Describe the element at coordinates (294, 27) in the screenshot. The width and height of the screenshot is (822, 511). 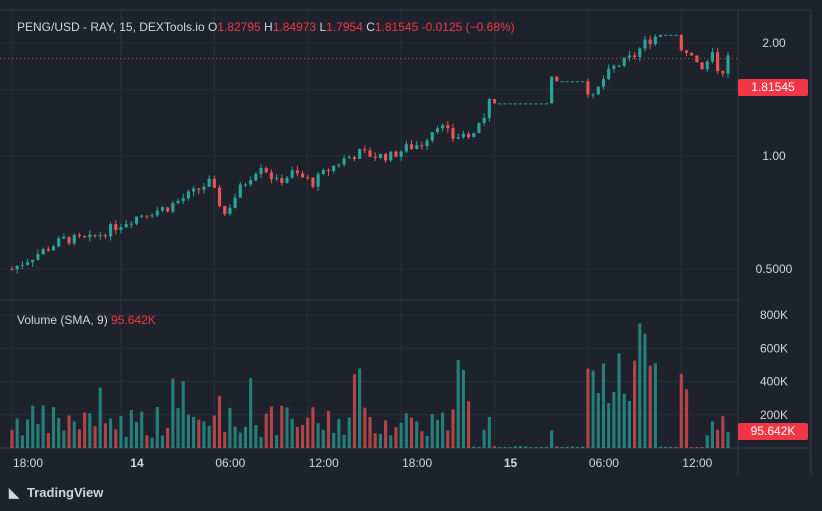
I see `high-value: 1.84973` at that location.